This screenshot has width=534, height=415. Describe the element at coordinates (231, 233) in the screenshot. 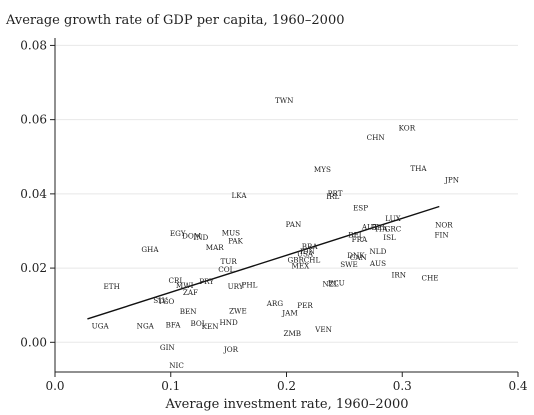

I see `point-label-mus: MUS` at that location.